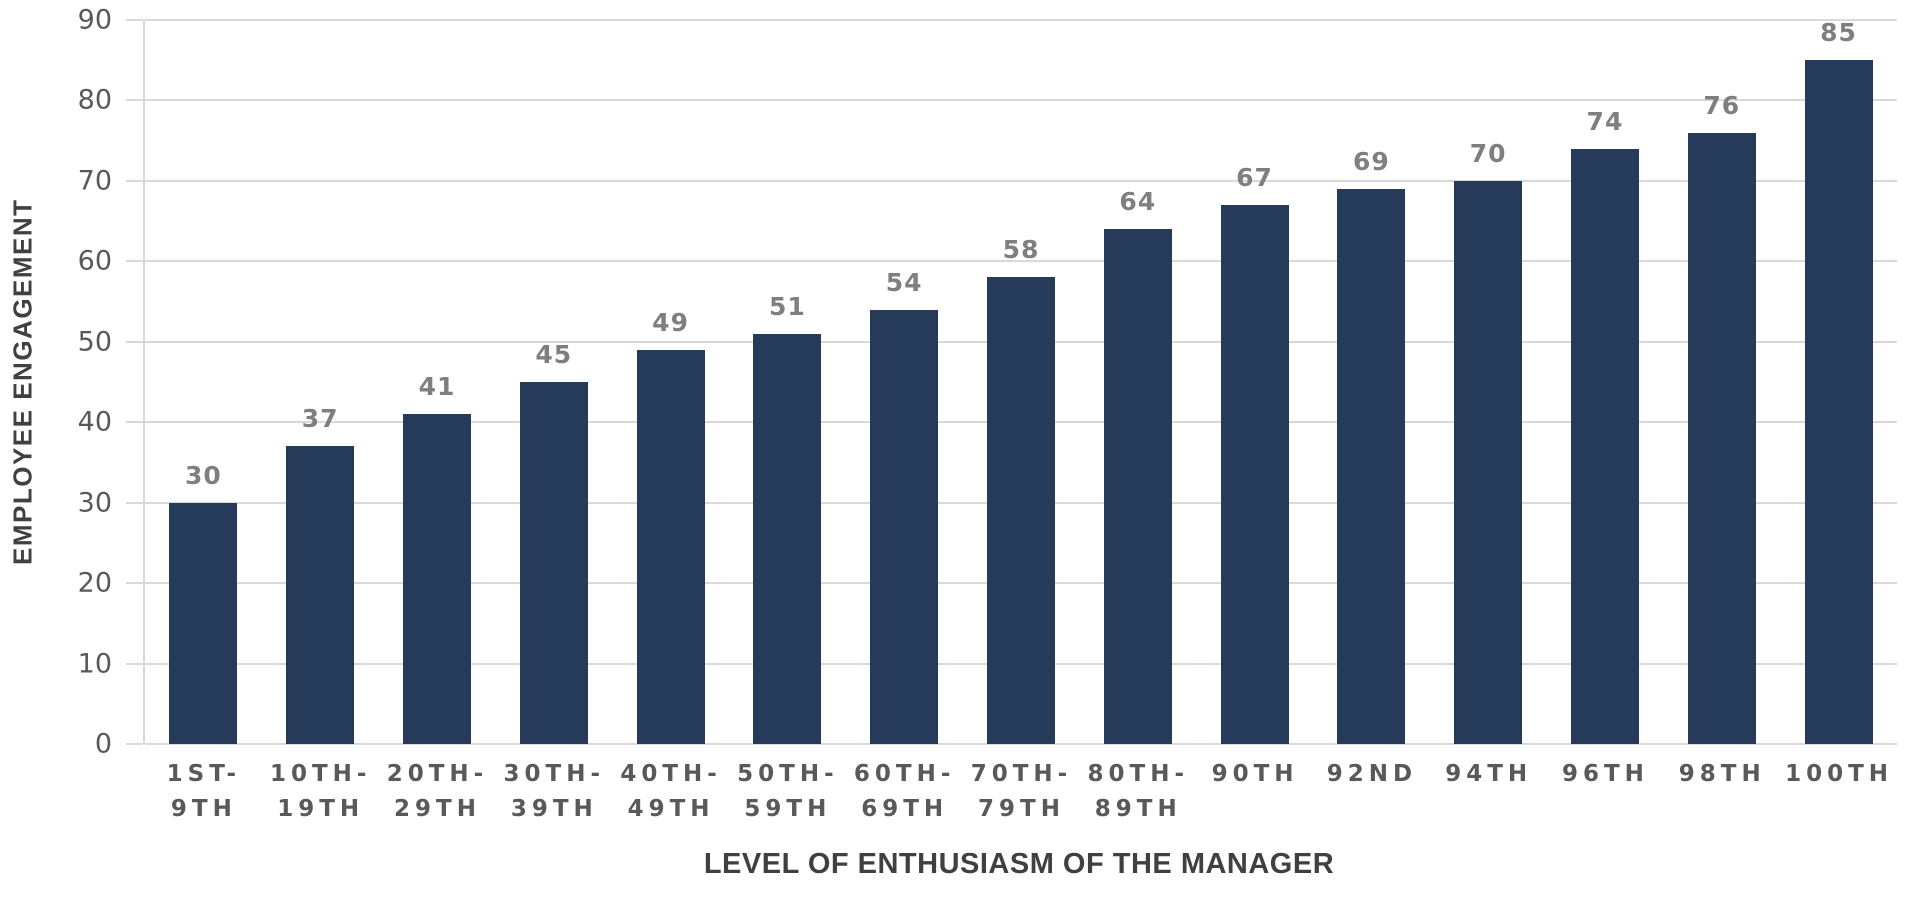  I want to click on x-tick-line: 19TH, so click(321, 809).